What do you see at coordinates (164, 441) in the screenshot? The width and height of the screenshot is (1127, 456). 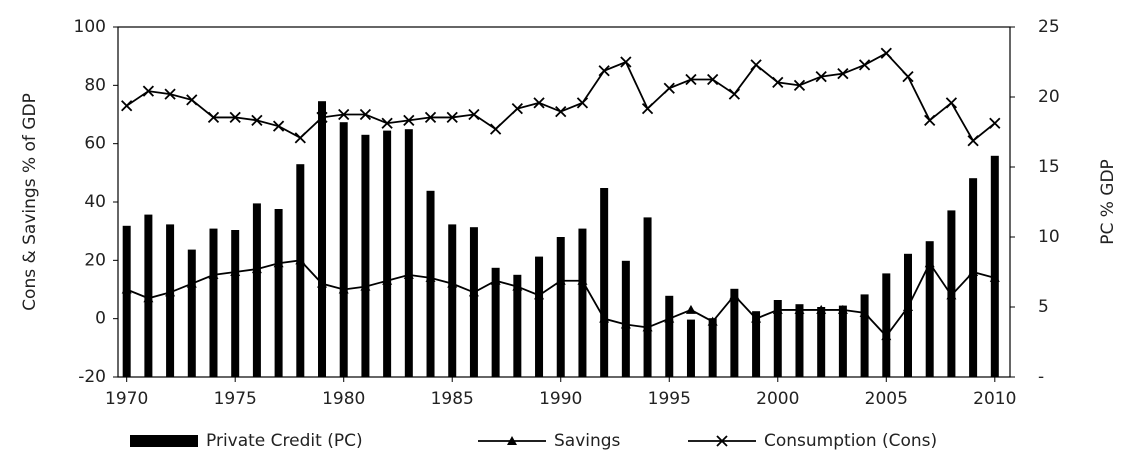 I see `legend-swatch` at bounding box center [164, 441].